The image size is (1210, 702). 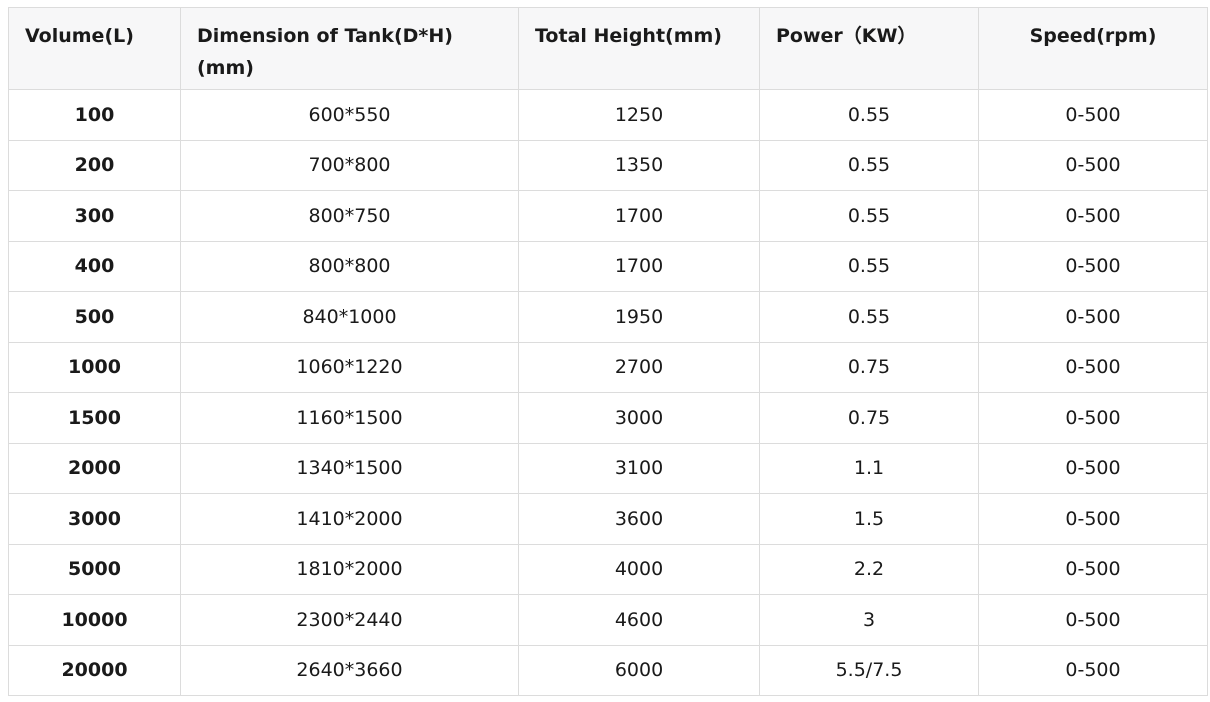 I want to click on table-row: 1500 1160*1500 3000 0.75 0-500, so click(x=608, y=418).